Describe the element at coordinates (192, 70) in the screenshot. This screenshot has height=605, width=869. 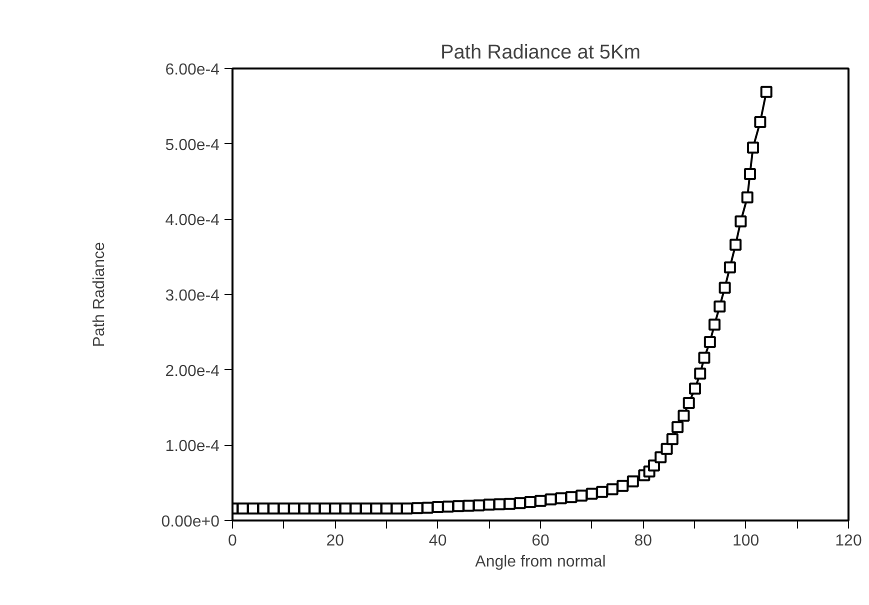
I see `y-tick-label: 6.00e-4` at that location.